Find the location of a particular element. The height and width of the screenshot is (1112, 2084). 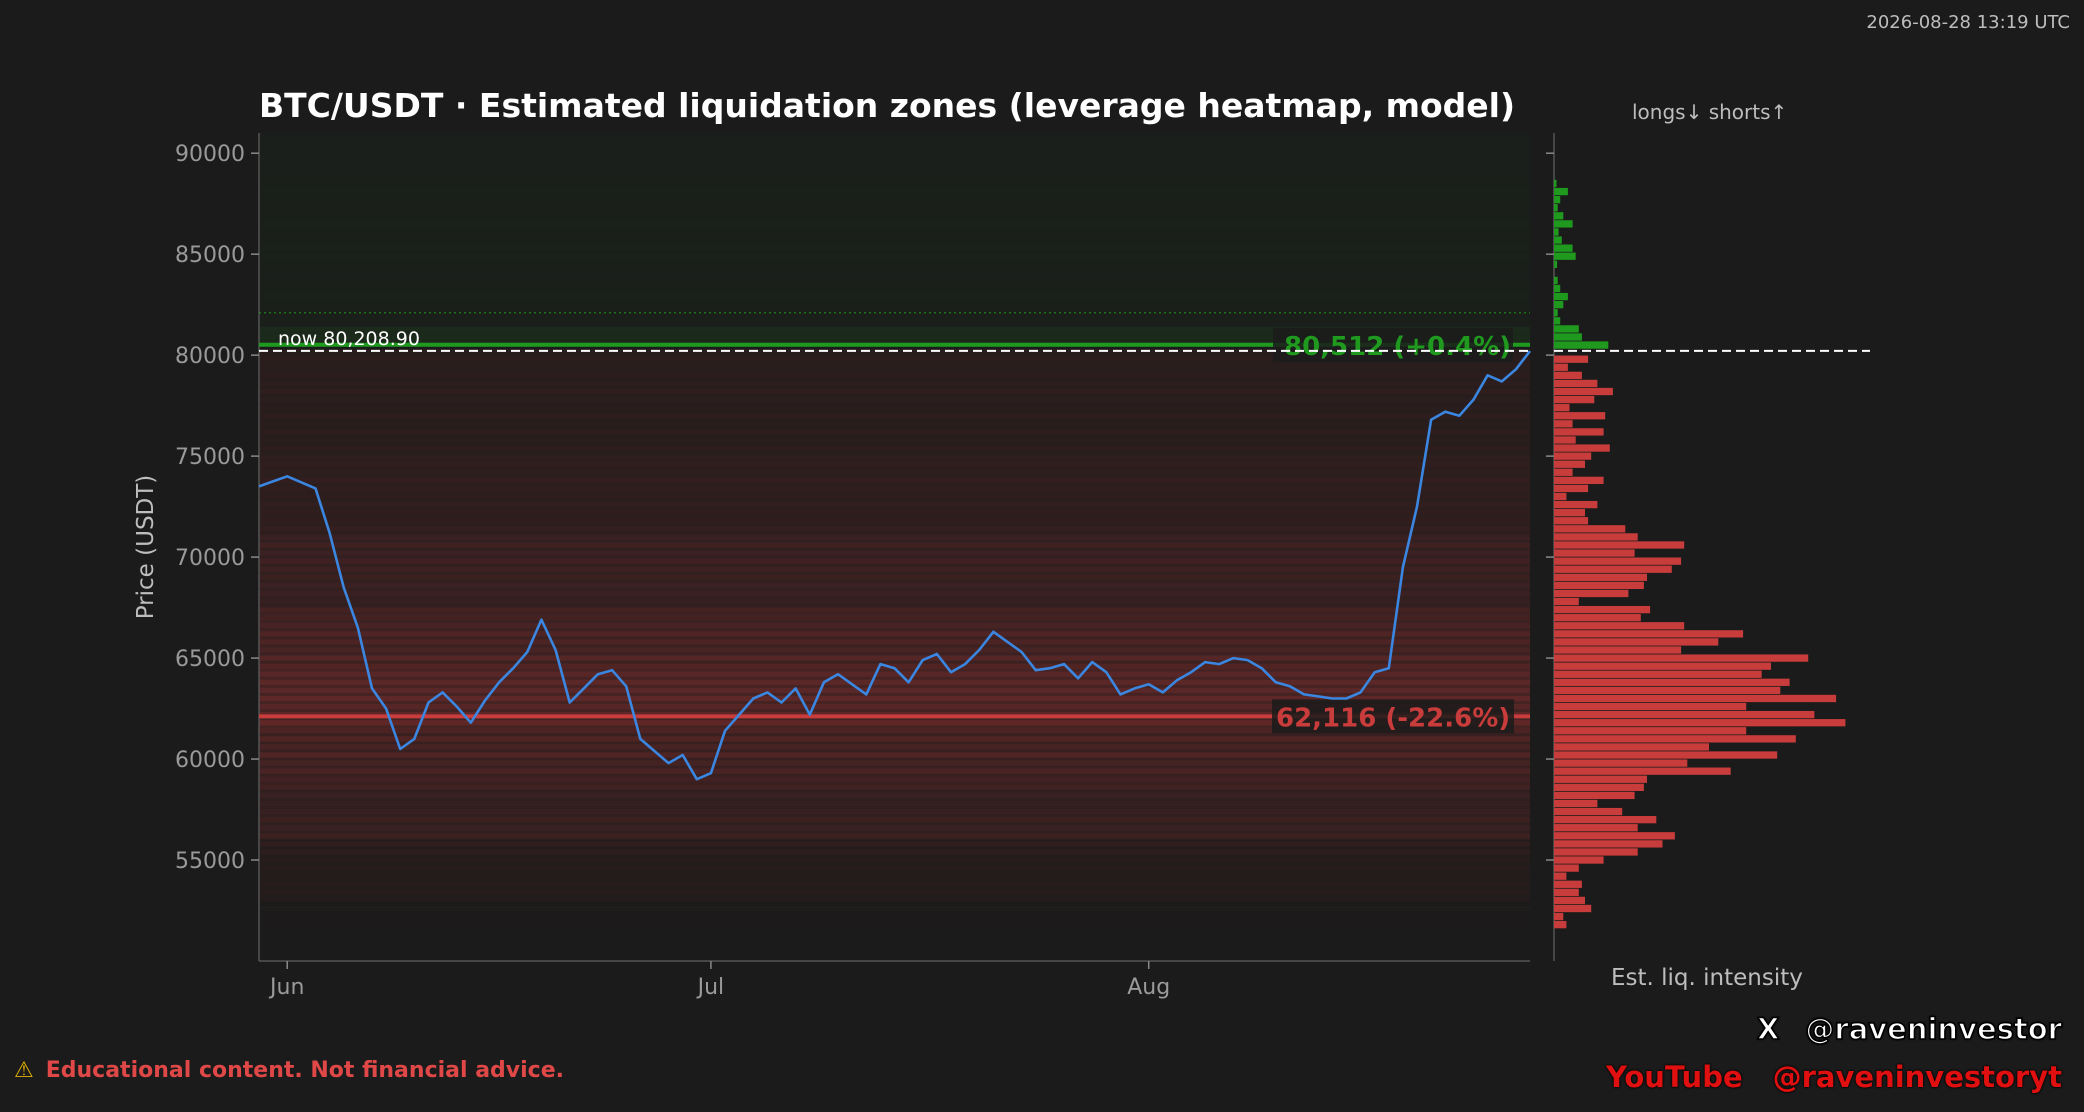

short-level-label-bg is located at coordinates (1393, 344).